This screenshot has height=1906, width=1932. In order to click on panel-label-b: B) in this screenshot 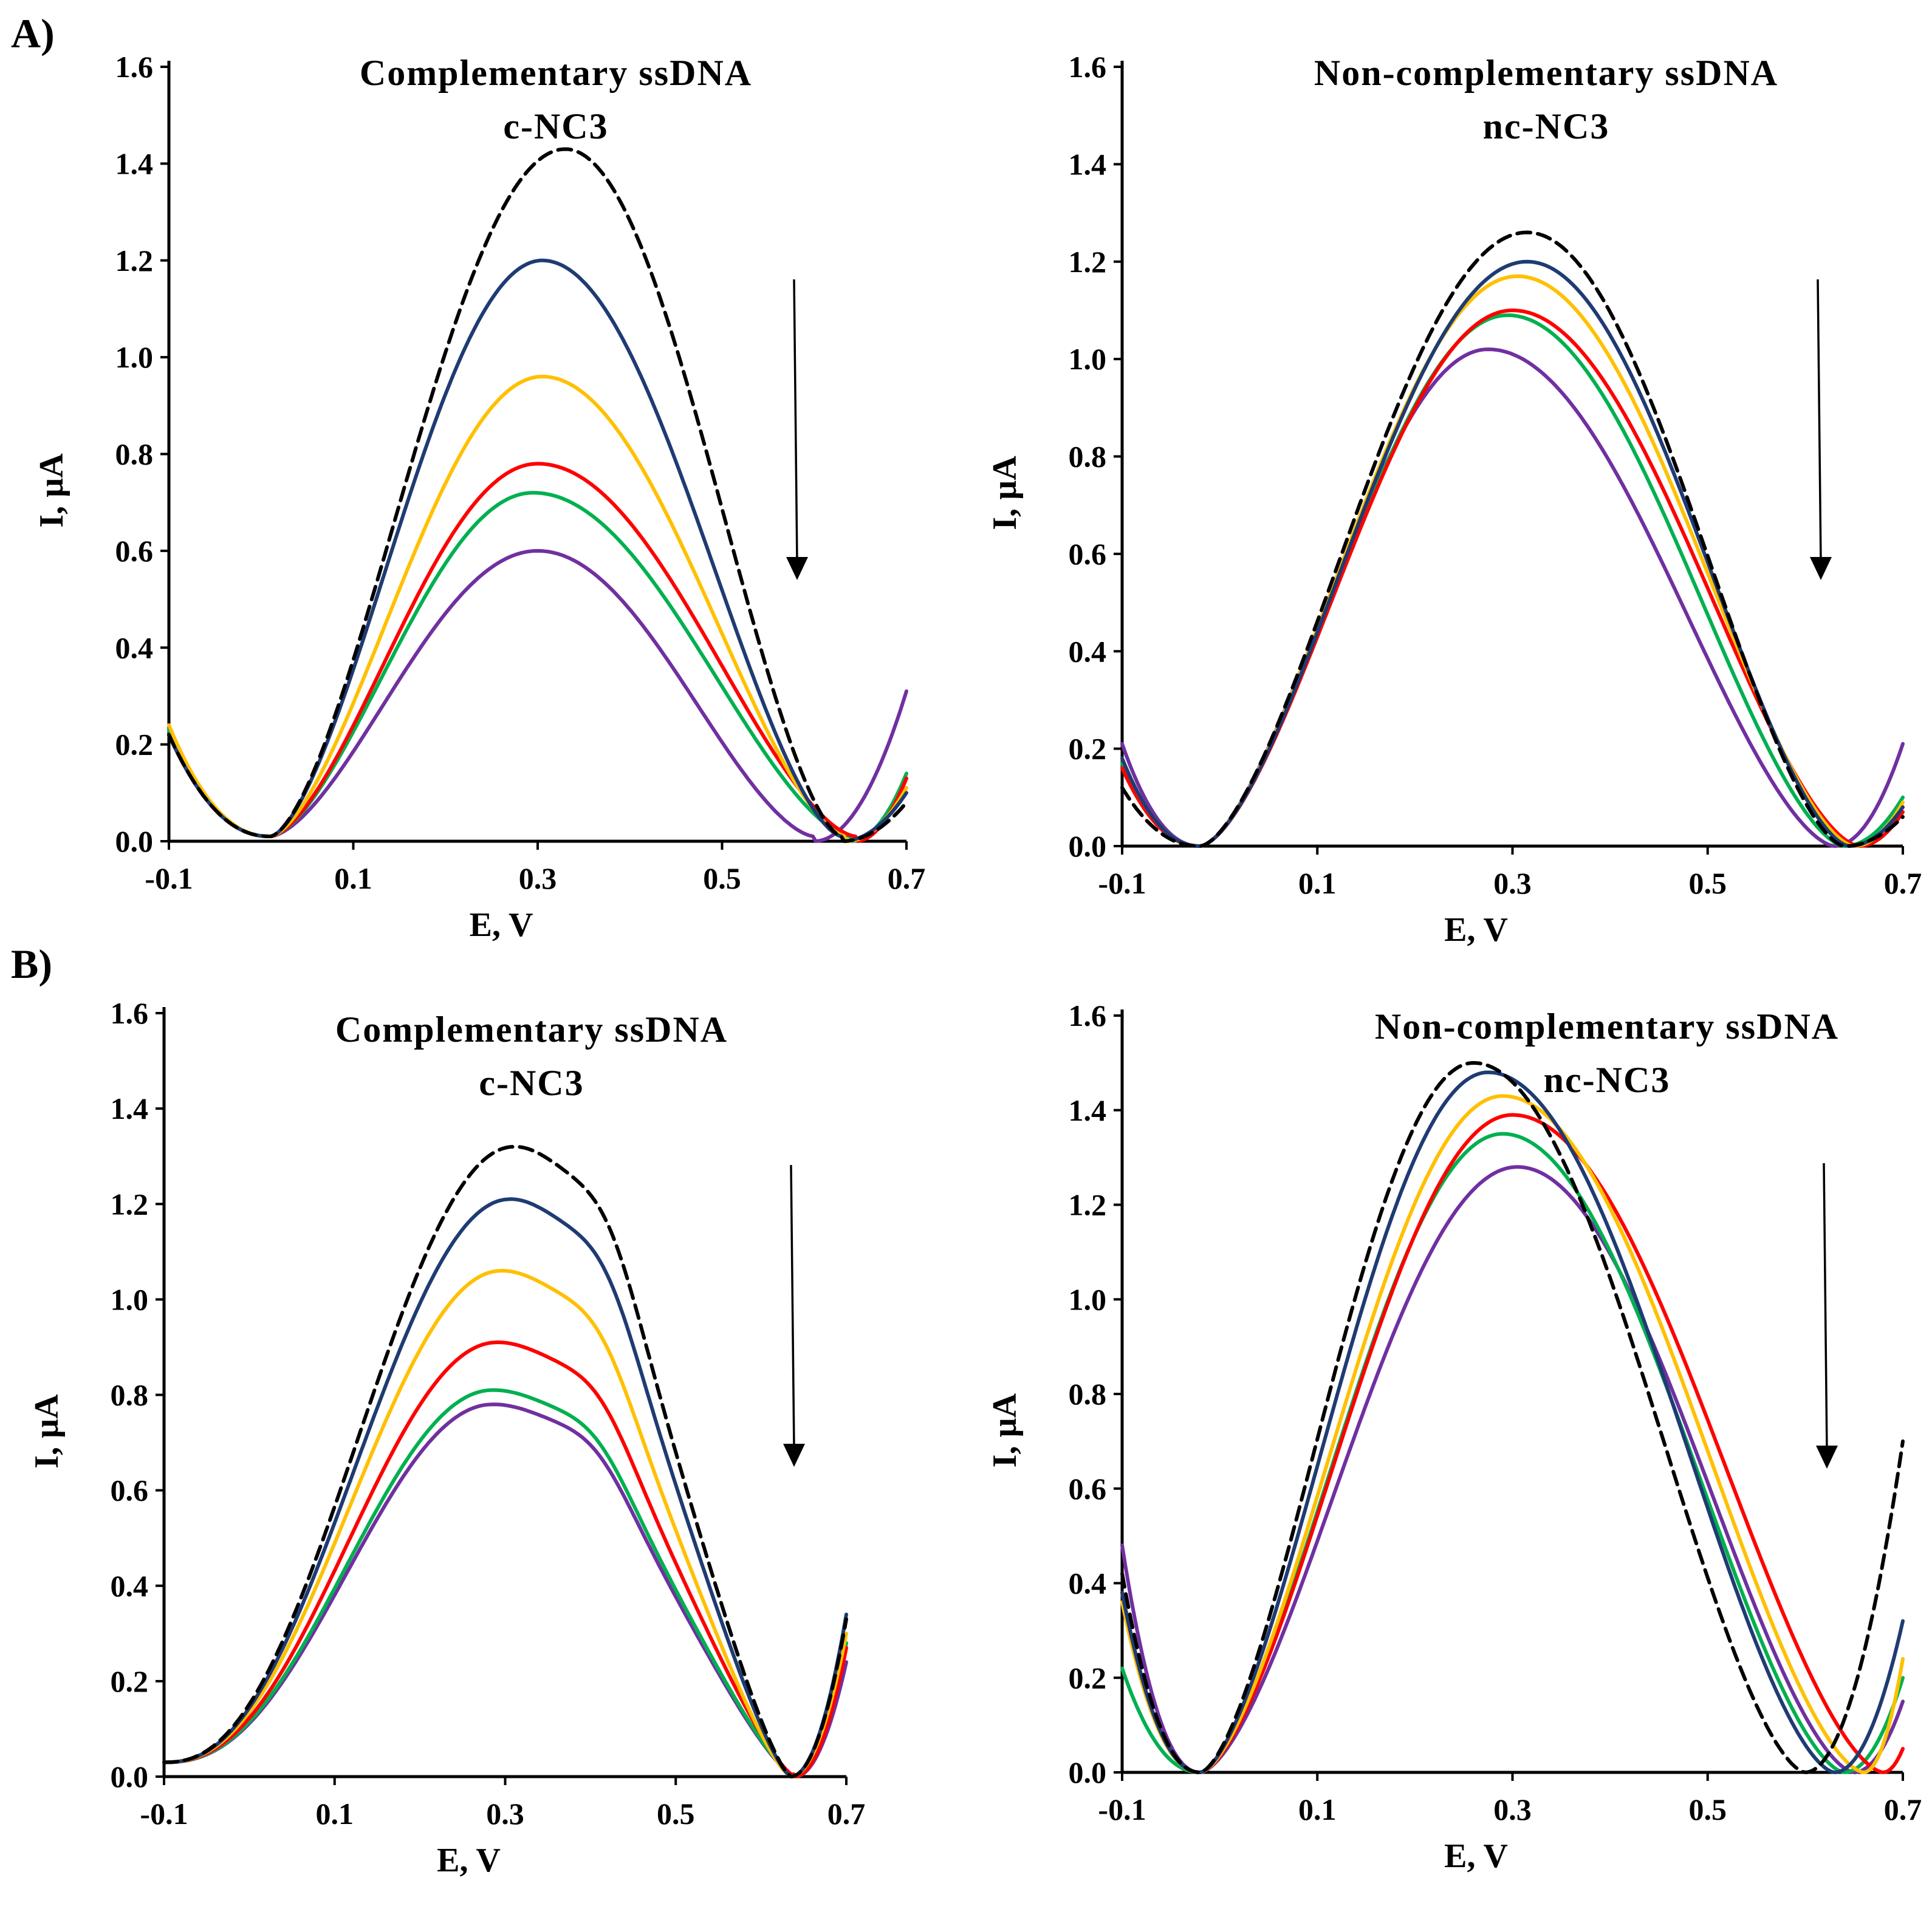, I will do `click(31, 964)`.